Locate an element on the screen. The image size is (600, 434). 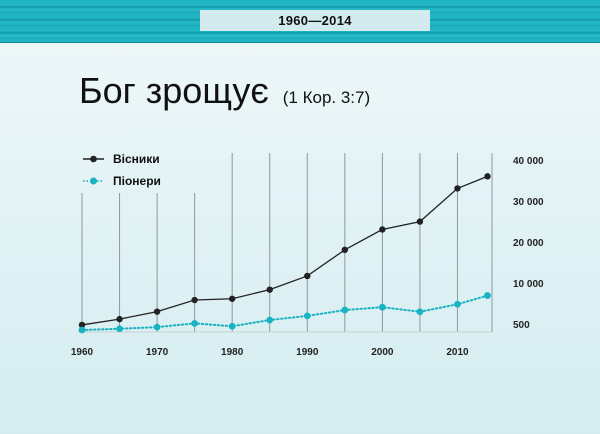
series-pionery is located at coordinates (284, 313).